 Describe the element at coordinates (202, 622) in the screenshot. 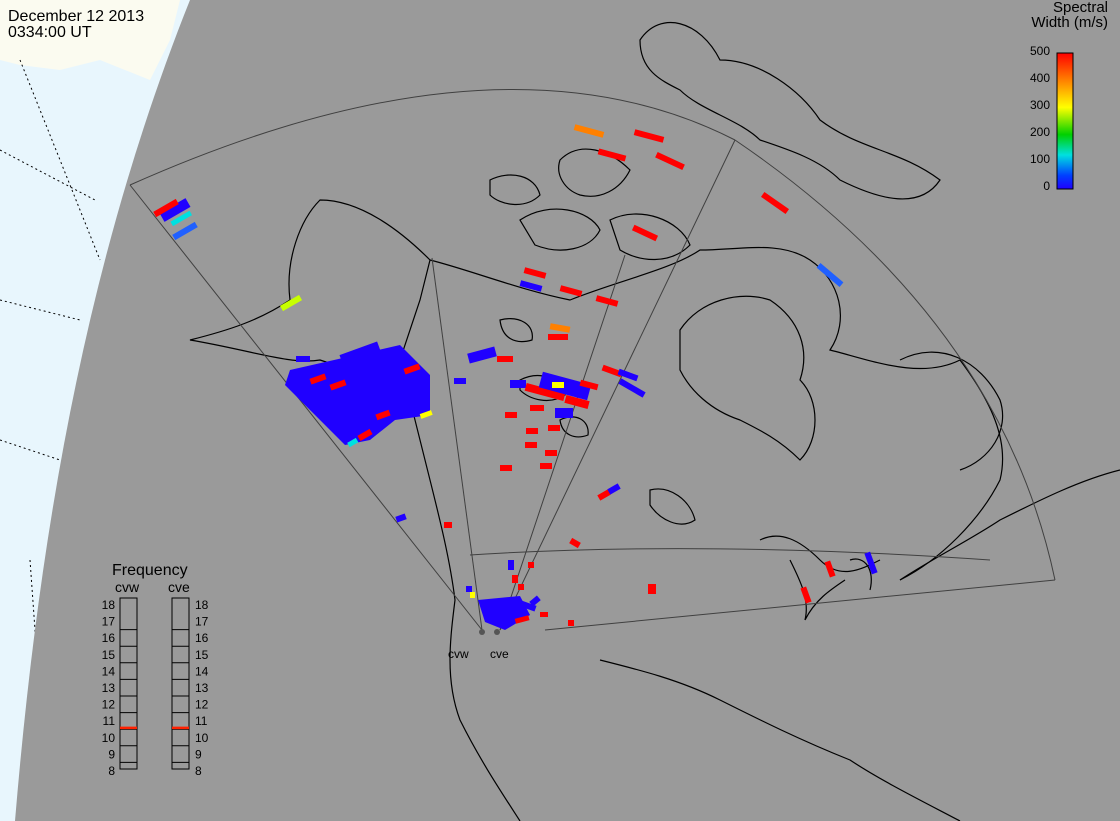

I see `freq-scale-label-right: 17` at that location.